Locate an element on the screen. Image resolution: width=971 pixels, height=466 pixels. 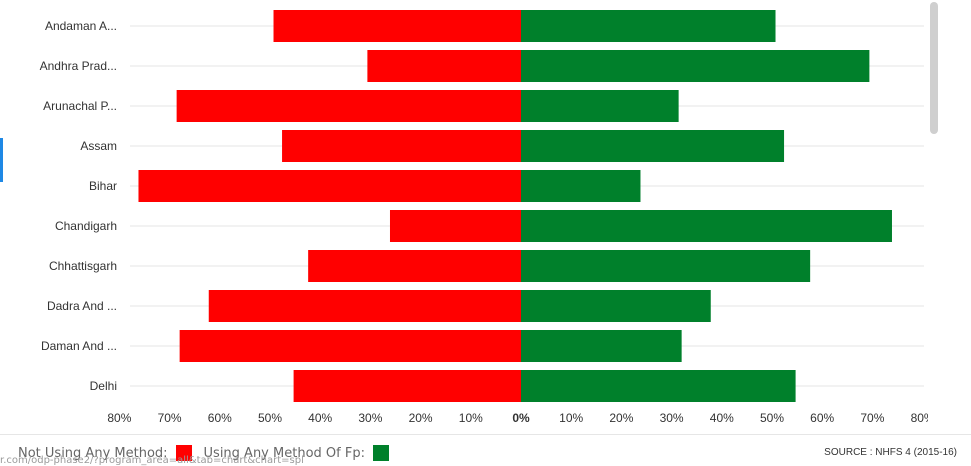
bar-not-using-delhi is located at coordinates (407, 386).